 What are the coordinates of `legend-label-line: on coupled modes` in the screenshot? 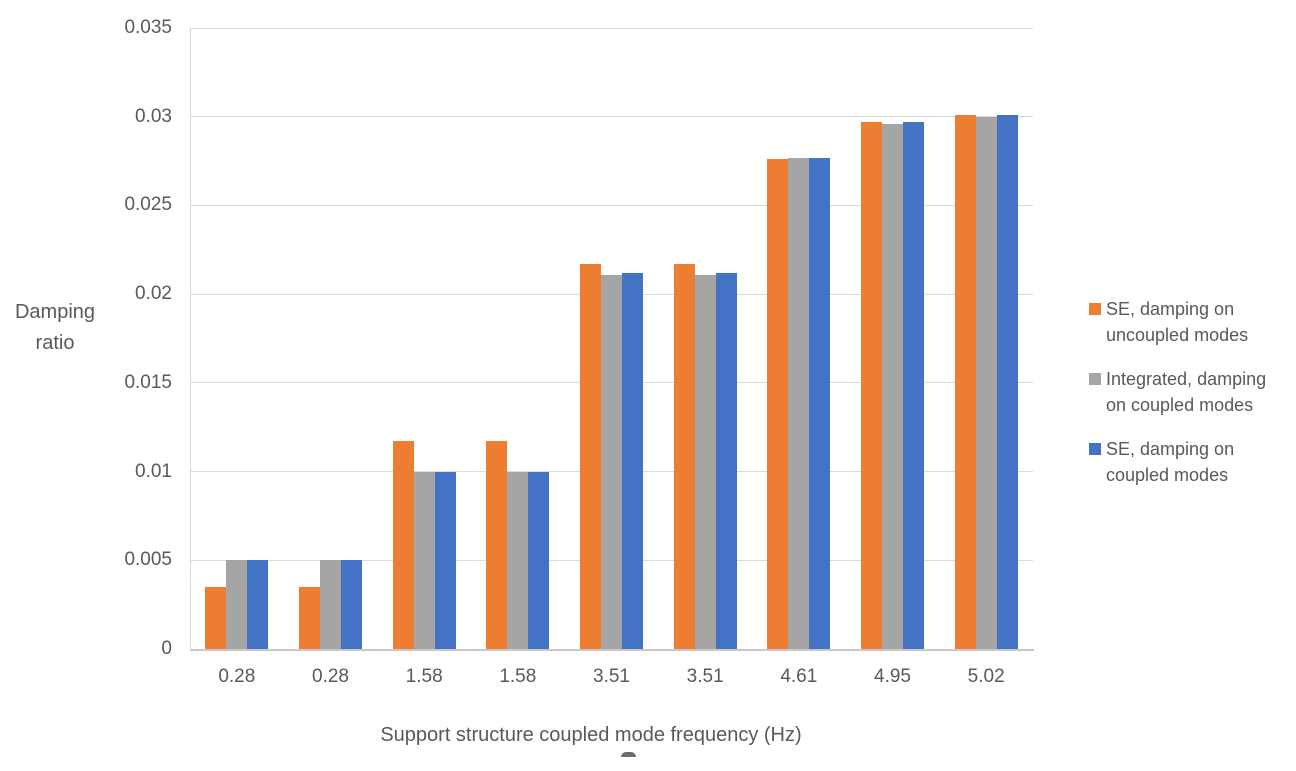 It's located at (1180, 405).